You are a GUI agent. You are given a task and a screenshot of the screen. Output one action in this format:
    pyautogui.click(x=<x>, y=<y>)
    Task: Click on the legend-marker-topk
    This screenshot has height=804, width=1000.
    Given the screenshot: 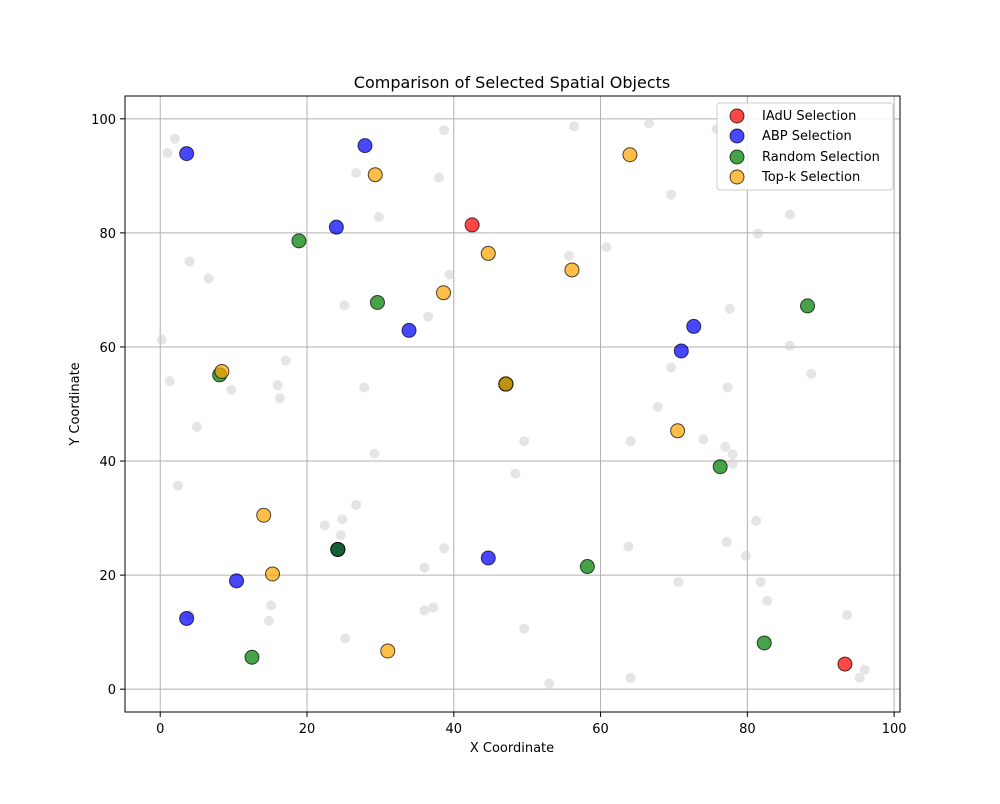 What is the action you would take?
    pyautogui.click(x=737, y=177)
    